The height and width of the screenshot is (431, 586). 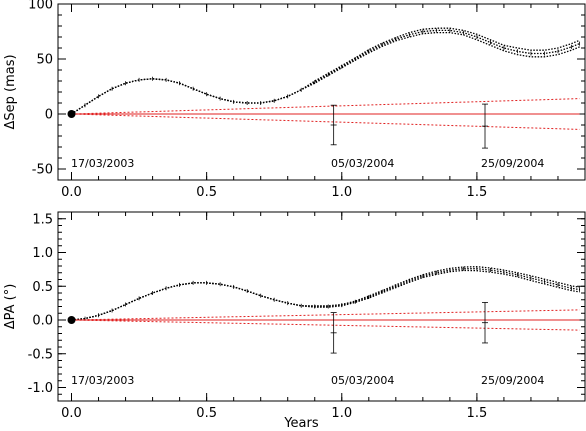 What do you see at coordinates (10, 307) in the screenshot?
I see `y-axis-label: ΔPA (°)` at bounding box center [10, 307].